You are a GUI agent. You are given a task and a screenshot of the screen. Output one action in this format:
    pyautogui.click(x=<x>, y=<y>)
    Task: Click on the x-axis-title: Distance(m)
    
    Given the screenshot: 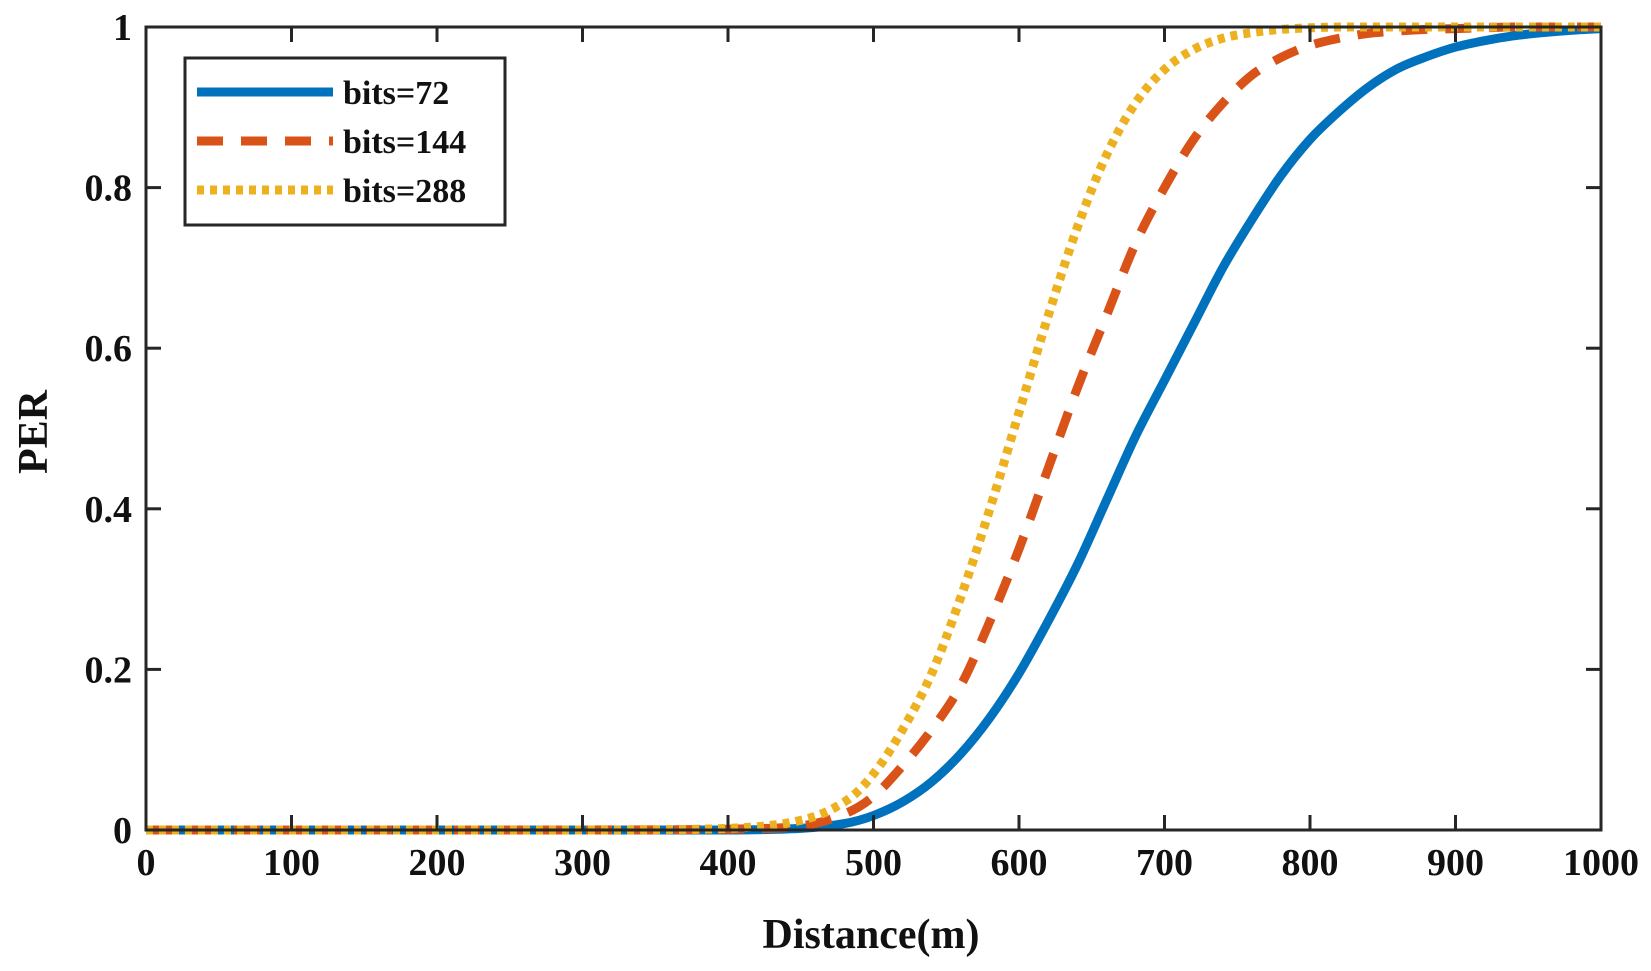 What is the action you would take?
    pyautogui.click(x=871, y=935)
    